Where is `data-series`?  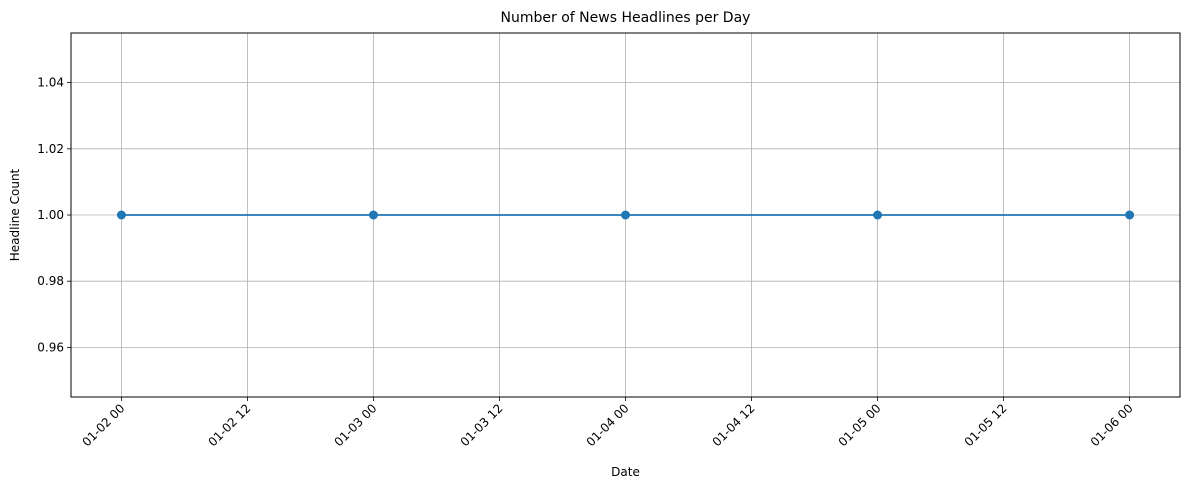
data-series is located at coordinates (625, 215).